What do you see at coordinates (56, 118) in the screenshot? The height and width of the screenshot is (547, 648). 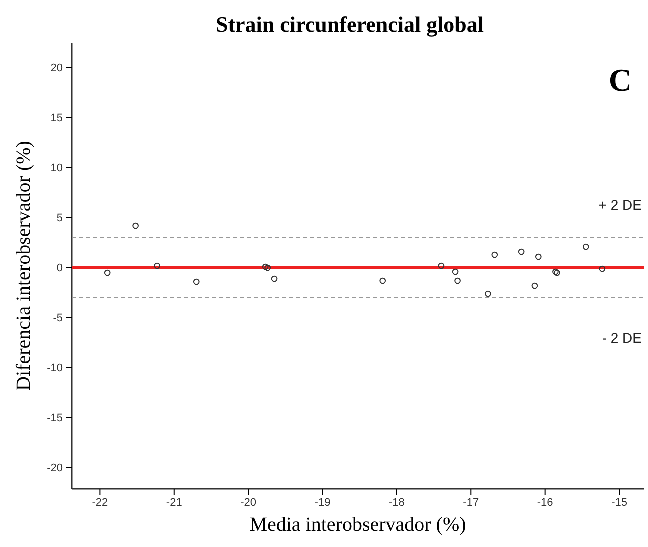 I see `y-tick-label: 15` at bounding box center [56, 118].